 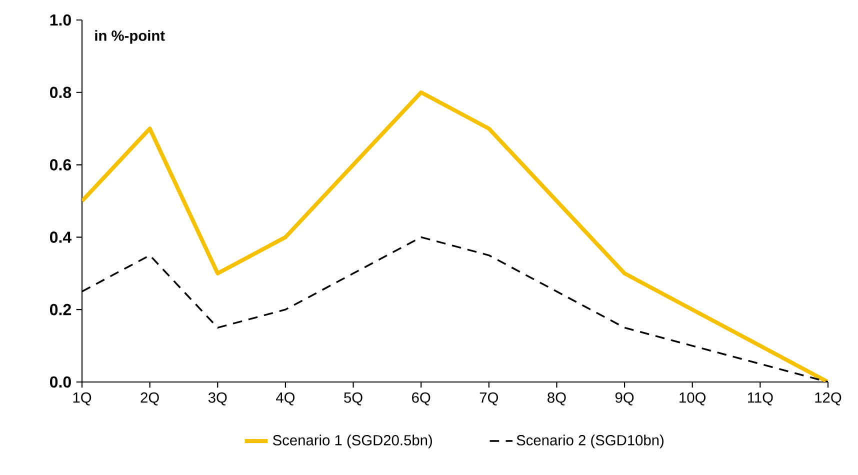 What do you see at coordinates (760, 399) in the screenshot?
I see `x-tick-label: 11Q` at bounding box center [760, 399].